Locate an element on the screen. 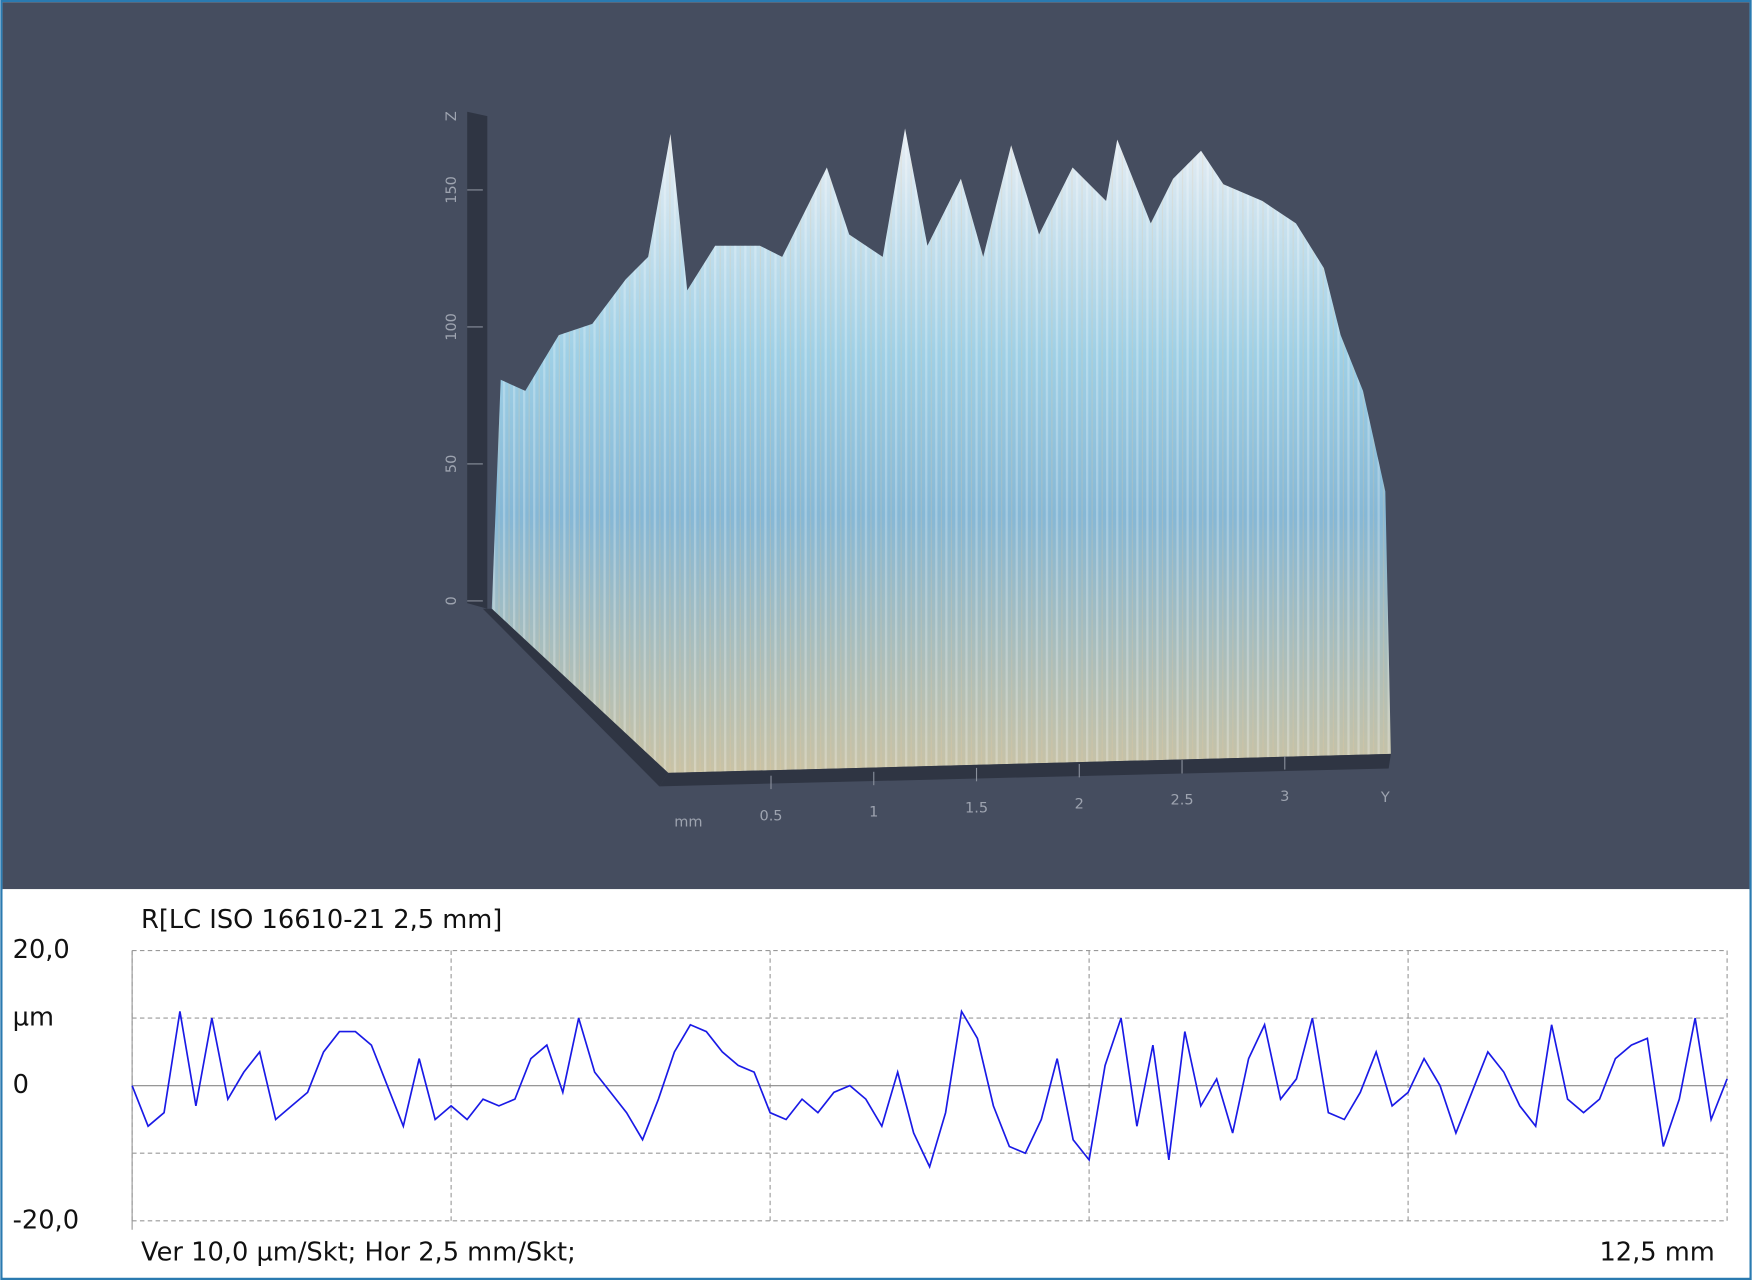 The height and width of the screenshot is (1280, 1752). z-tick-label: 0 is located at coordinates (452, 600).